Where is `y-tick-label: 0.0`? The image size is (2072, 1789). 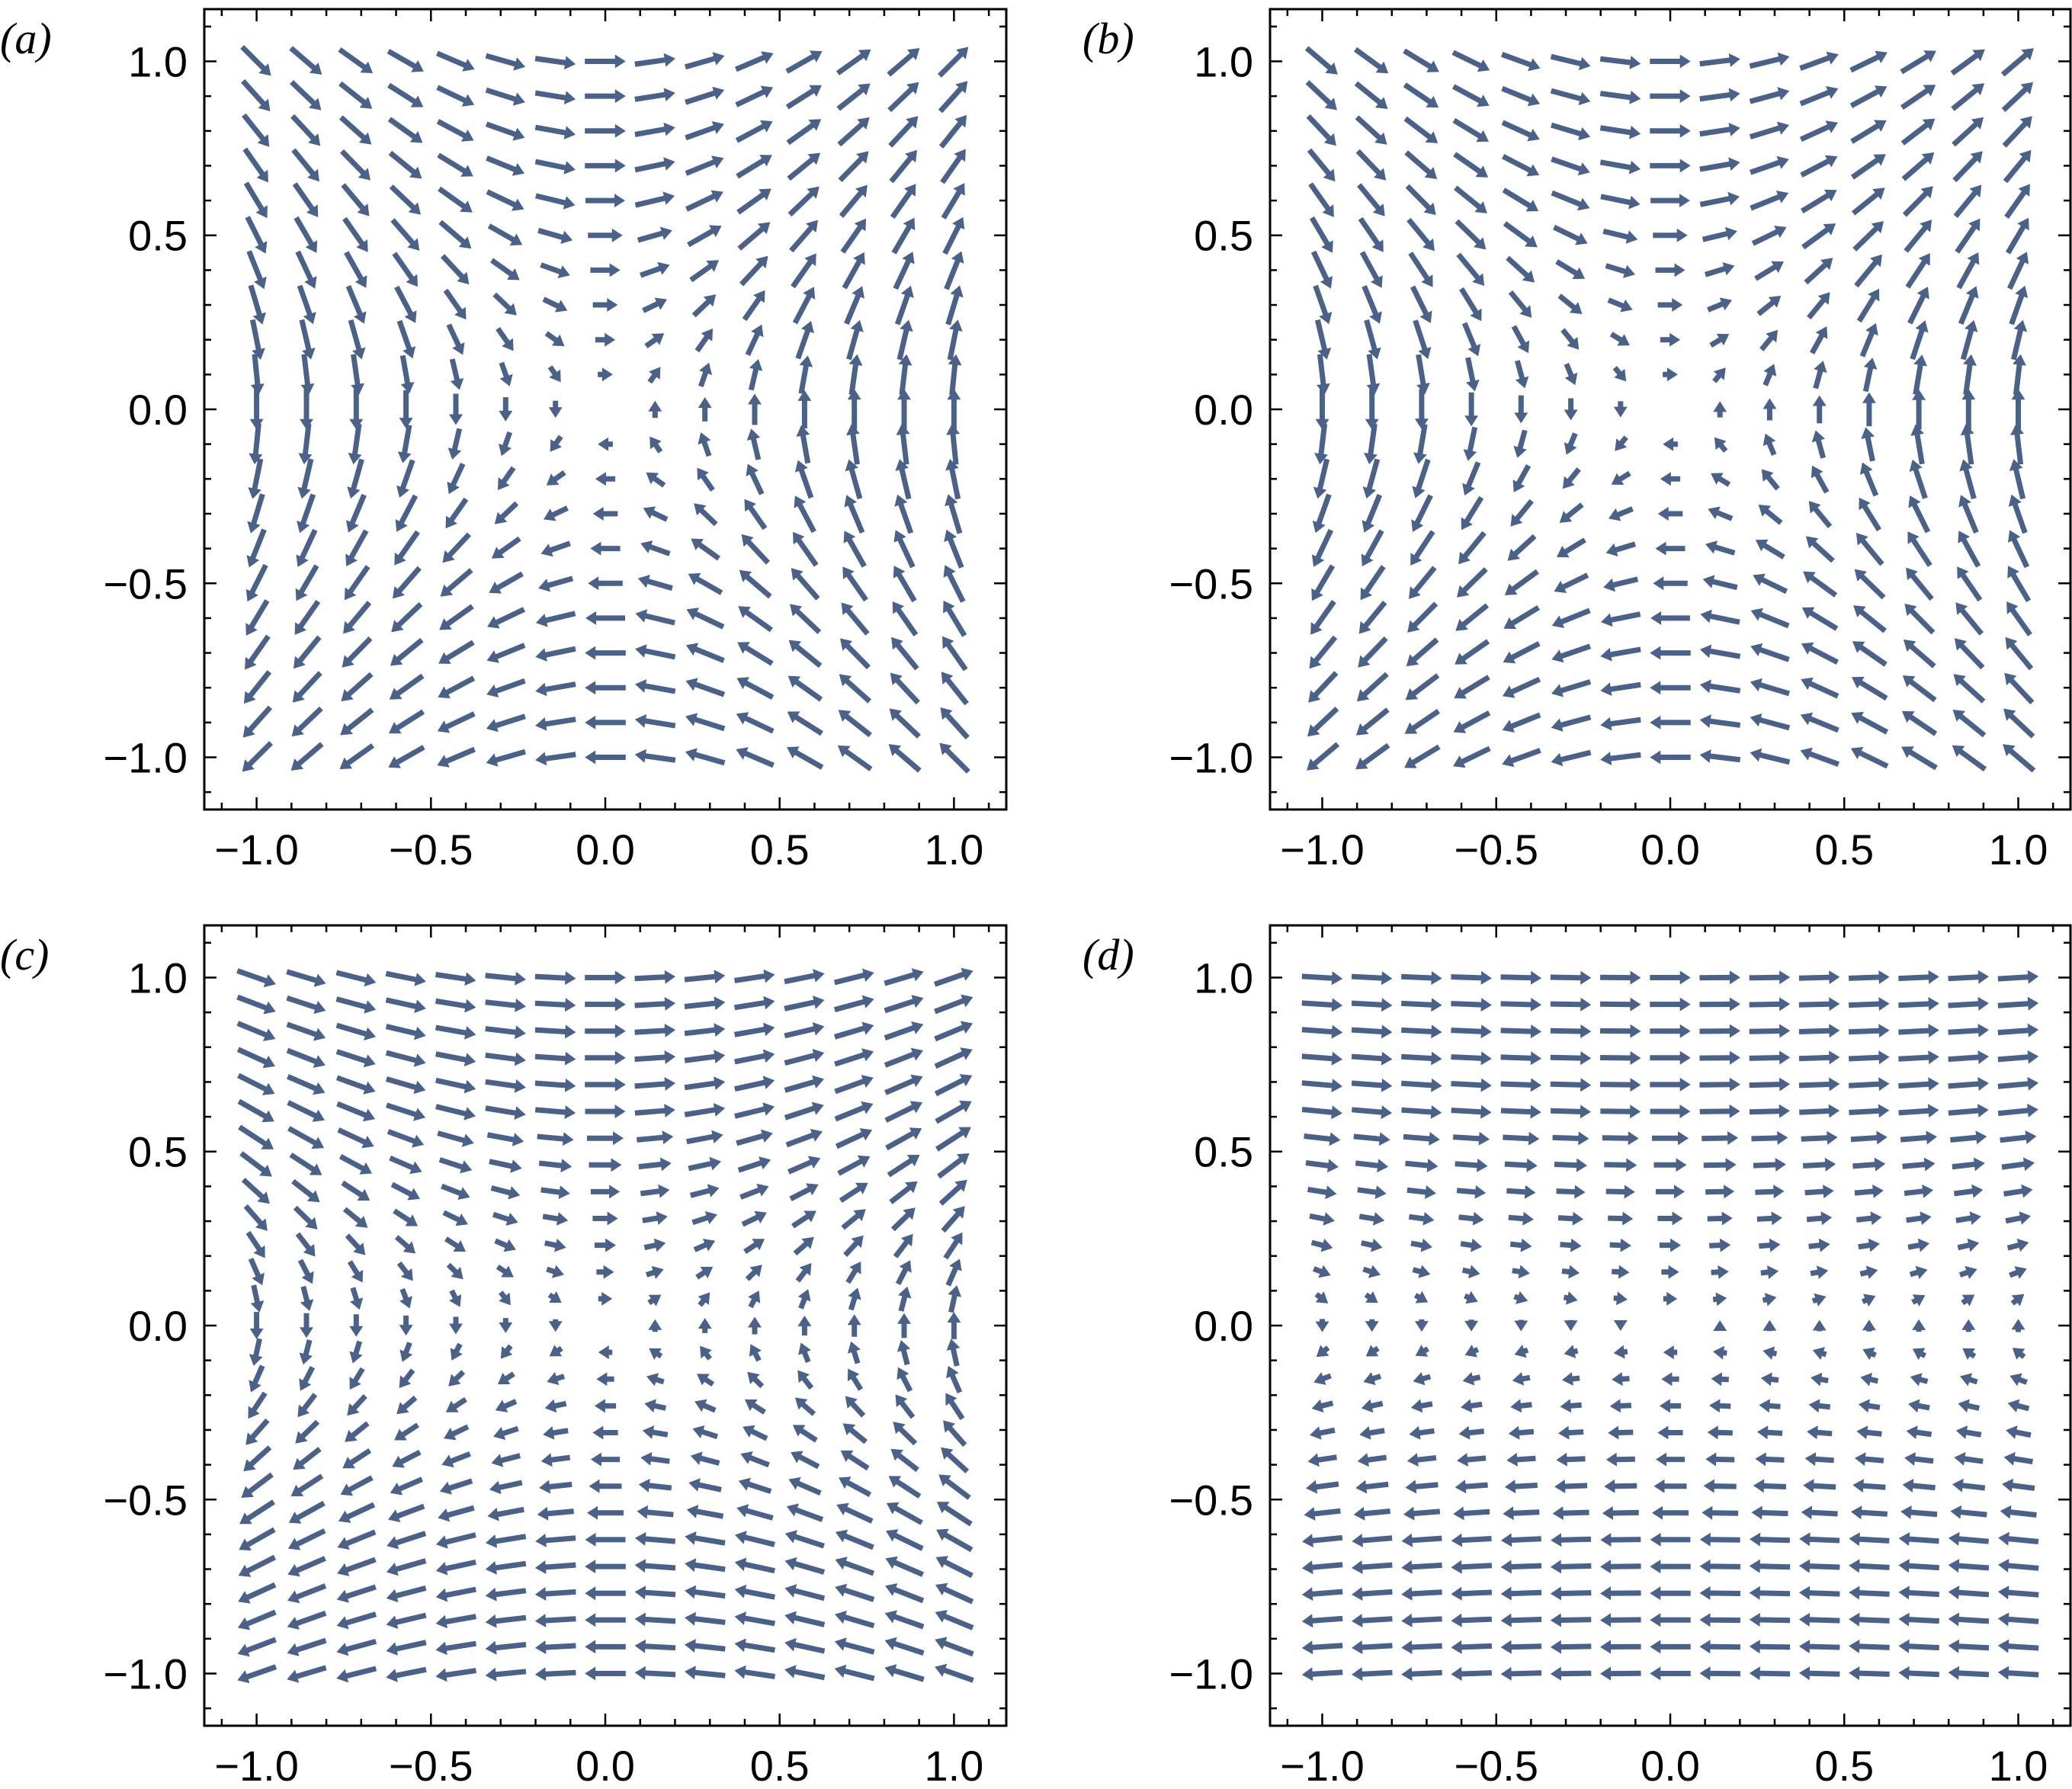 y-tick-label: 0.0 is located at coordinates (1224, 410).